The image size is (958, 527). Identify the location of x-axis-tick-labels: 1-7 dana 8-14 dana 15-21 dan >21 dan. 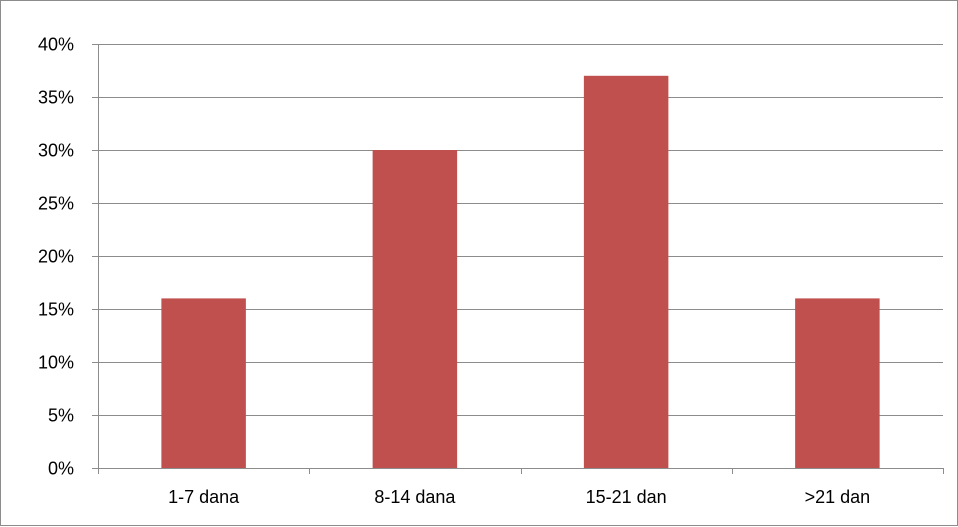
(519, 497).